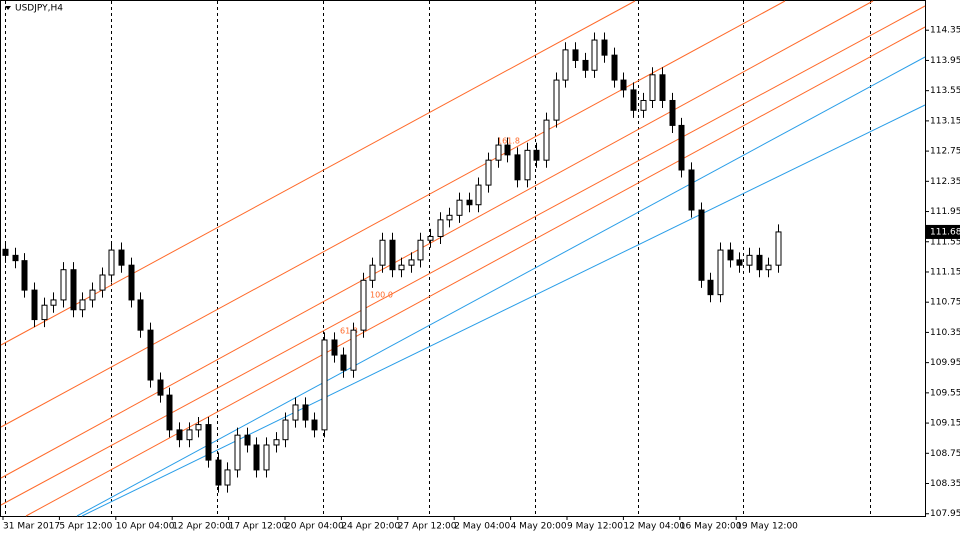 The image size is (960, 536). What do you see at coordinates (945, 363) in the screenshot?
I see `y-tick-label: 109.95` at bounding box center [945, 363].